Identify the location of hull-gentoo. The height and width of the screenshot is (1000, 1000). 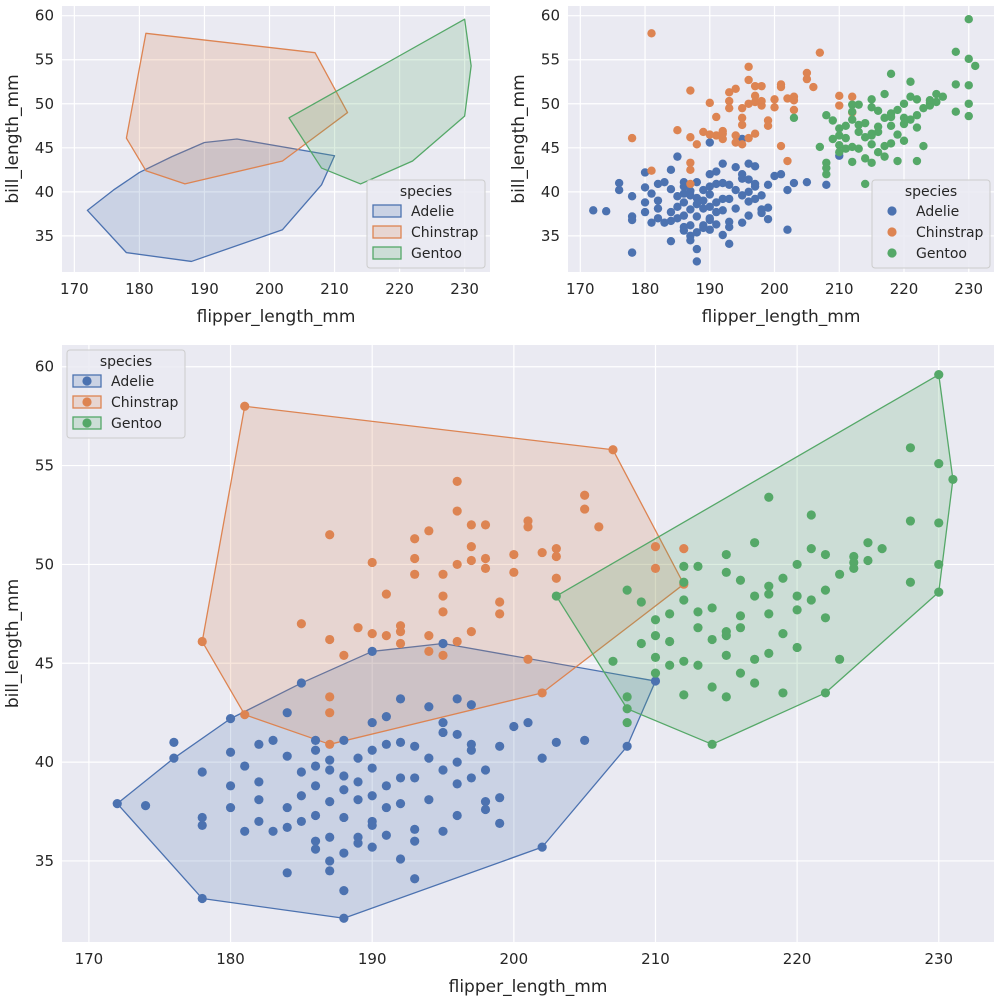
(754, 559).